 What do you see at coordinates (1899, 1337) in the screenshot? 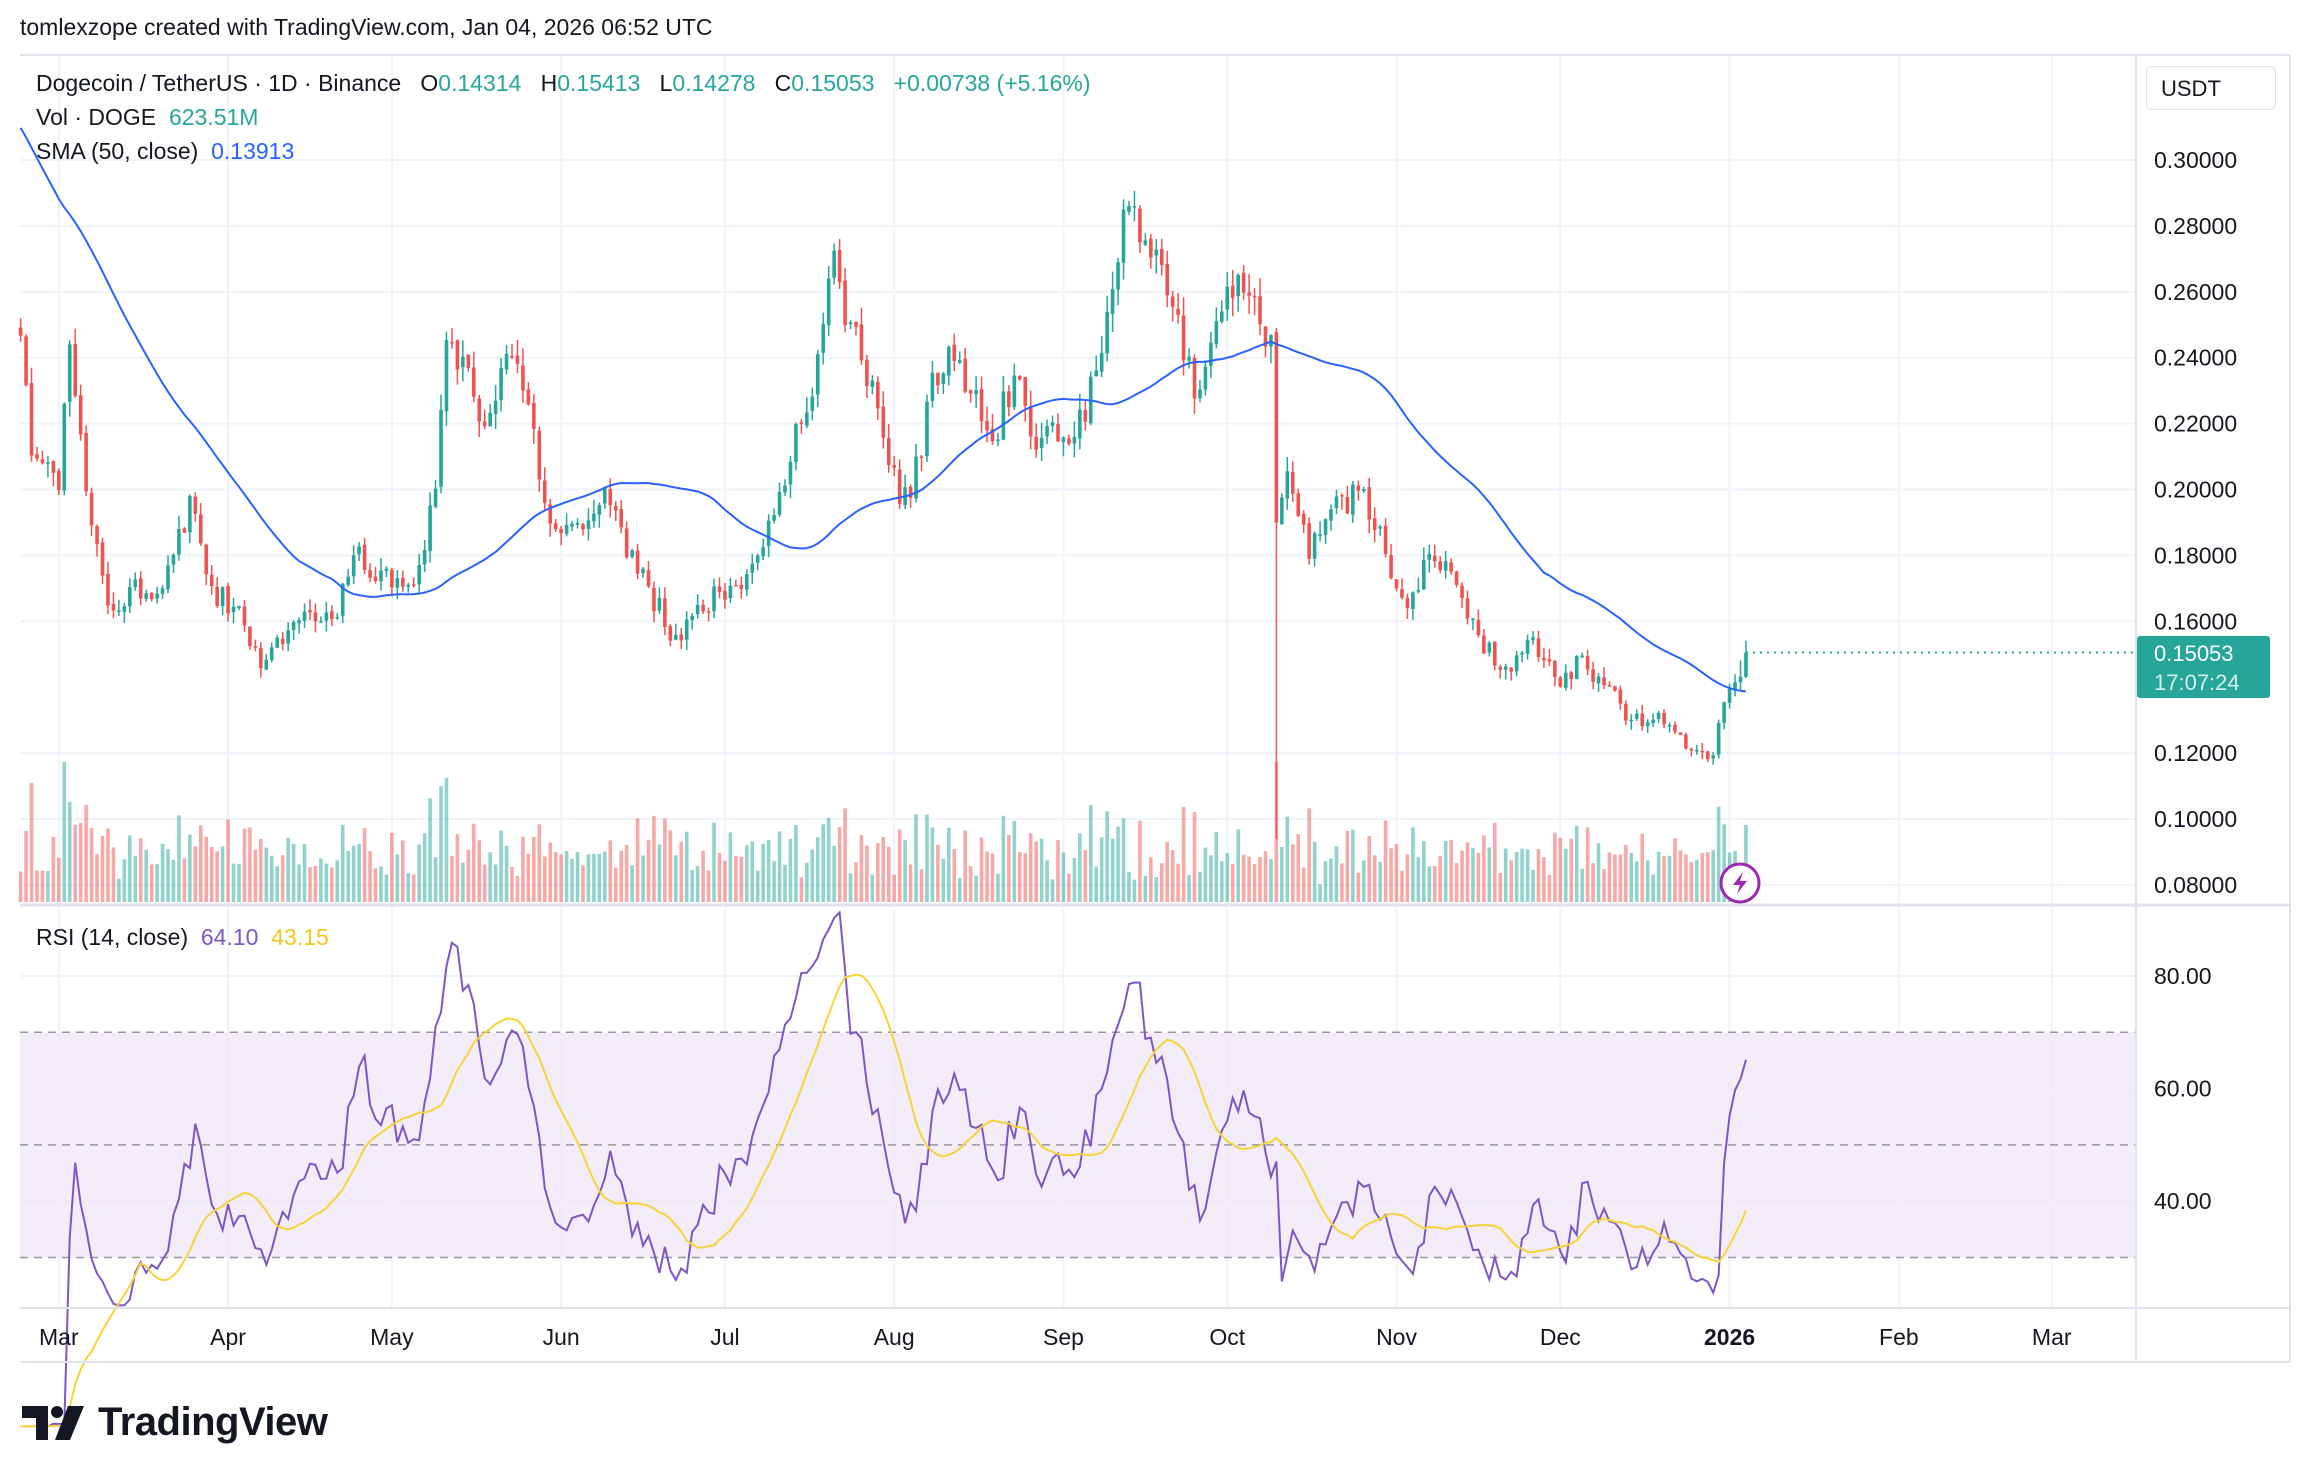
I see `time-axis-label: Feb` at bounding box center [1899, 1337].